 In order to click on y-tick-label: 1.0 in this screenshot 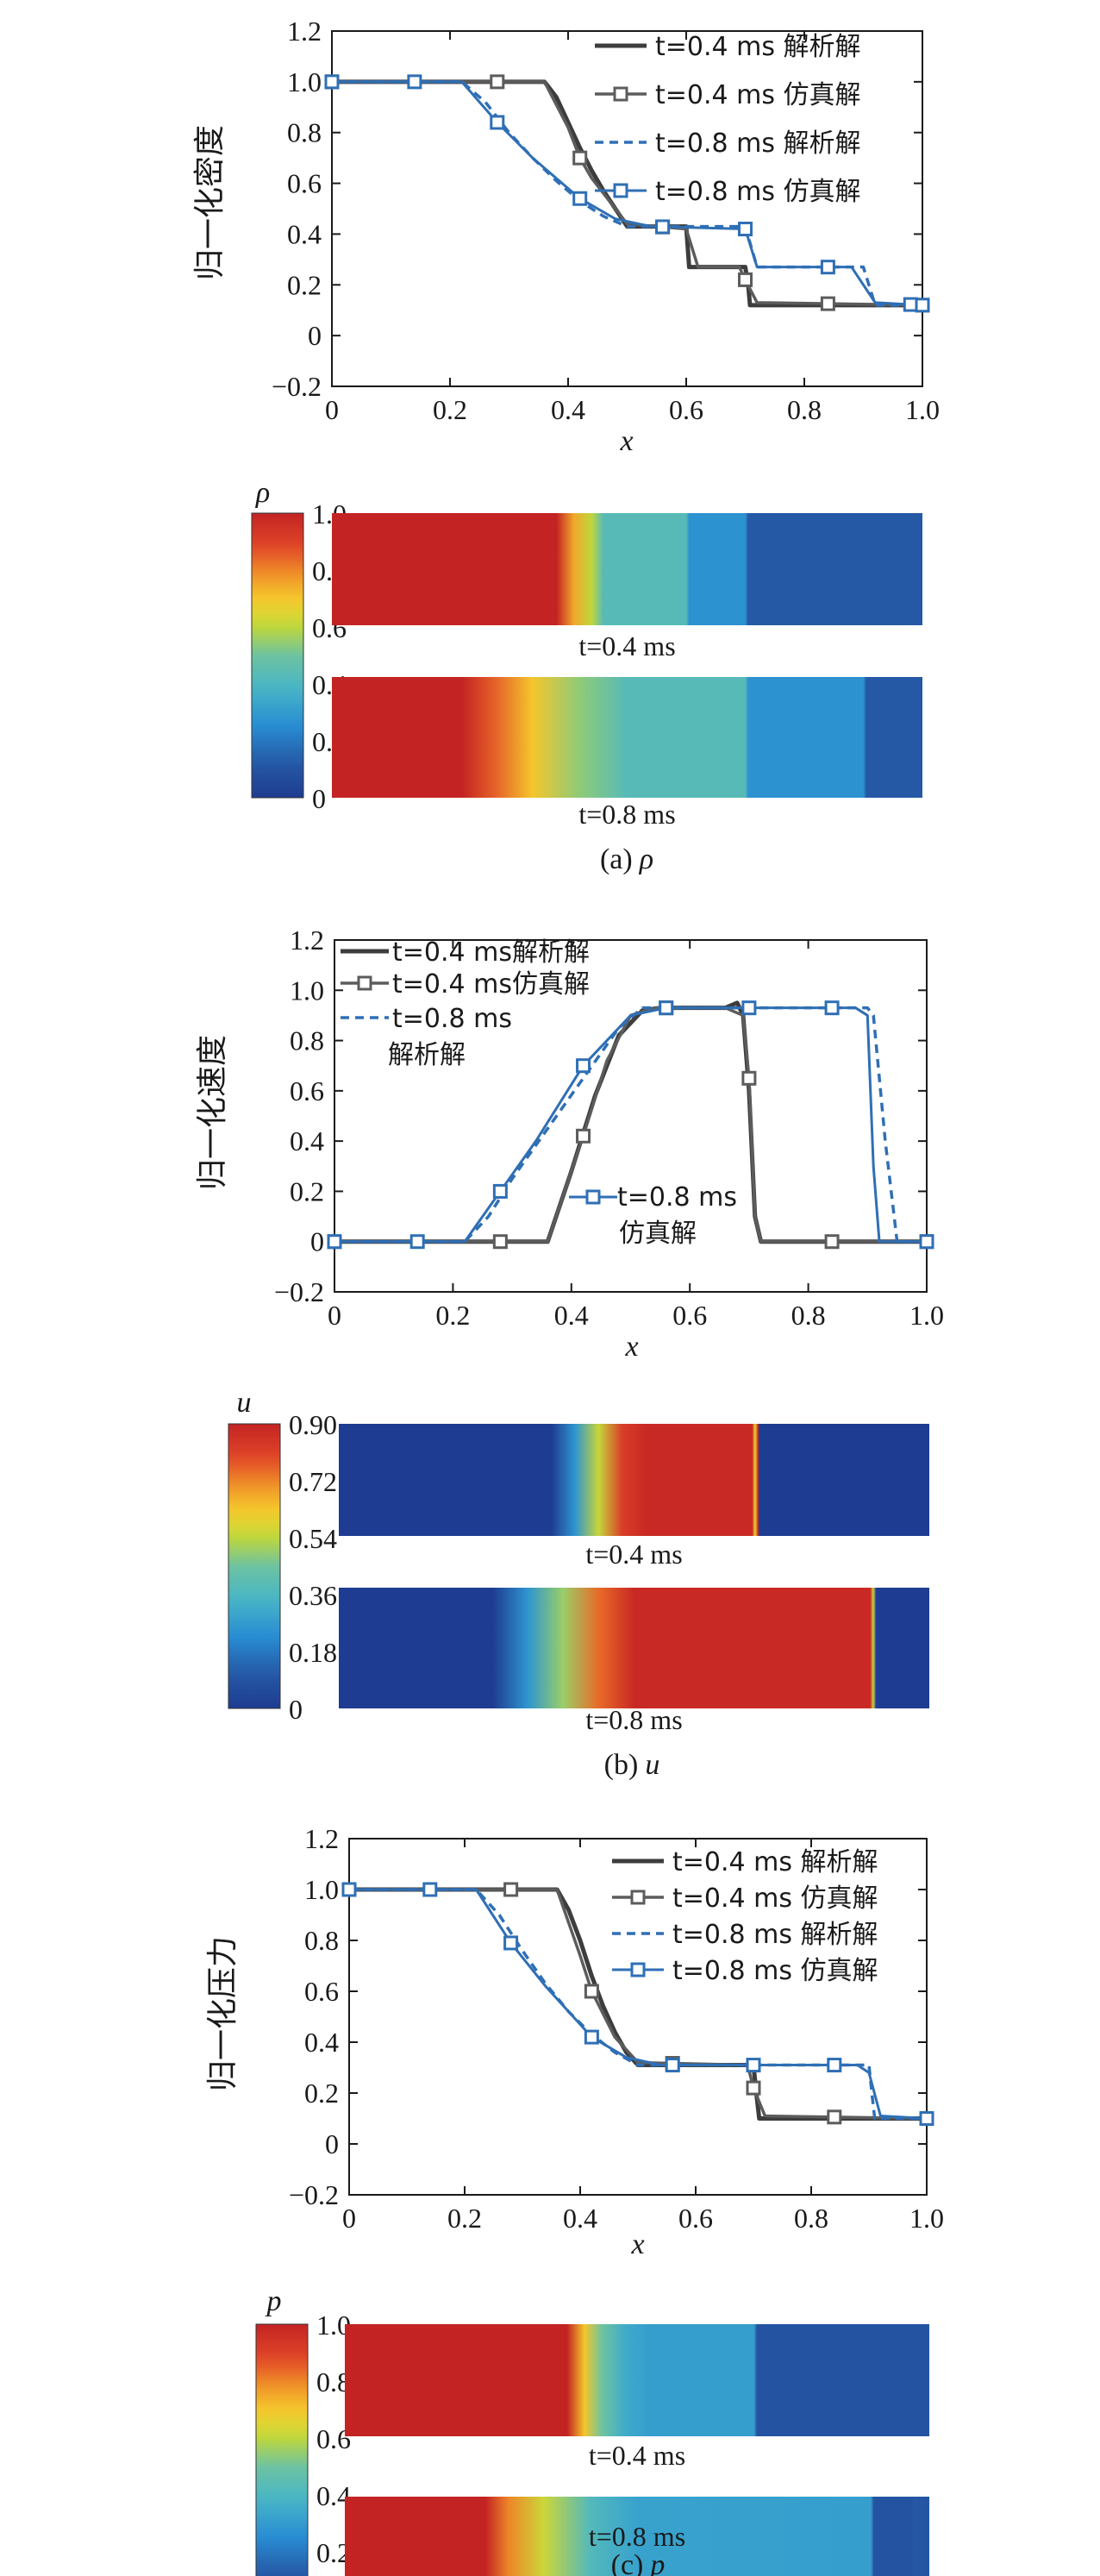, I will do `click(304, 81)`.